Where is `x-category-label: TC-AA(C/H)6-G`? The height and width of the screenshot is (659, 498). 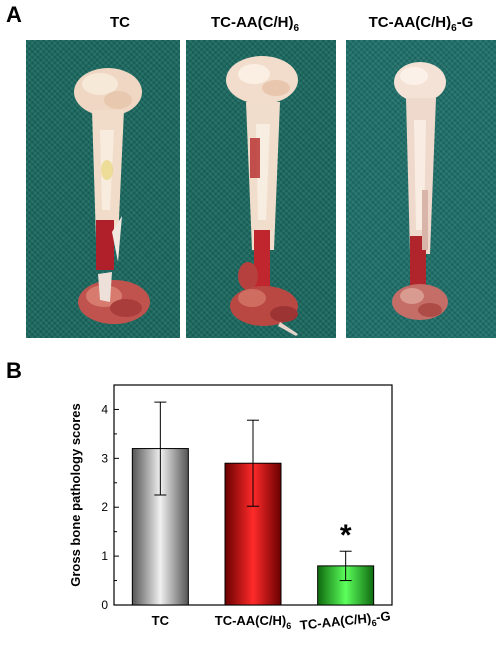 x-category-label: TC-AA(C/H)6-G is located at coordinates (345, 621).